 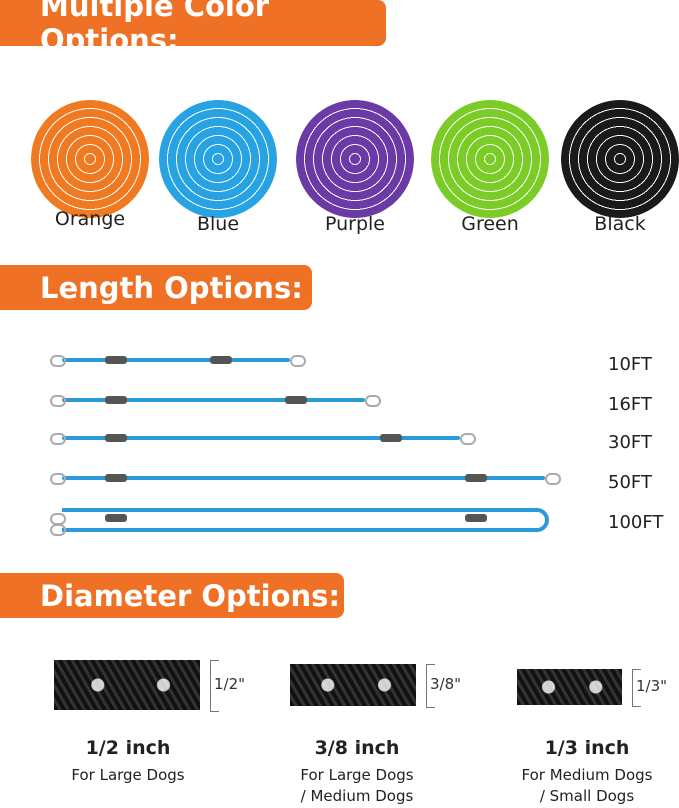 What do you see at coordinates (218, 159) in the screenshot?
I see `leash-coil-blue` at bounding box center [218, 159].